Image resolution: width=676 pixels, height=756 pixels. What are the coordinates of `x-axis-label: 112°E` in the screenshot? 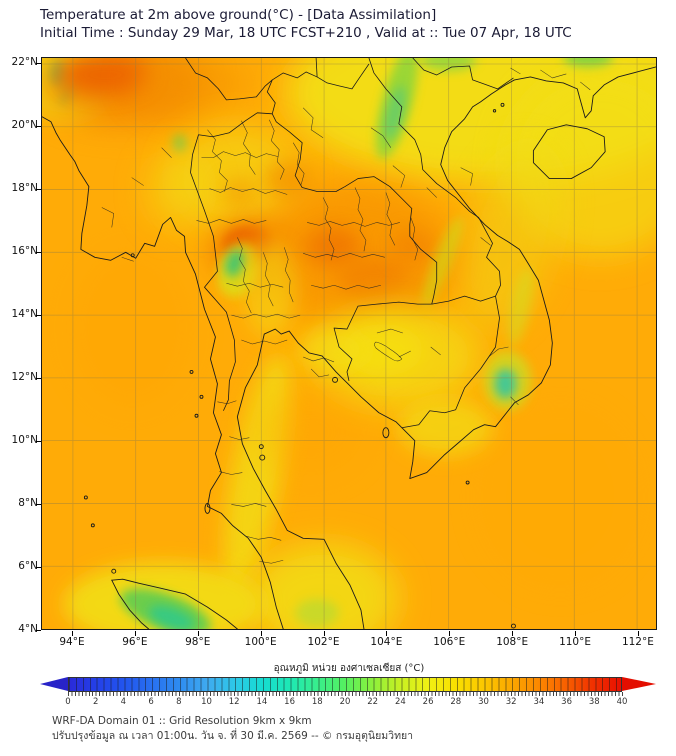 It's located at (637, 642).